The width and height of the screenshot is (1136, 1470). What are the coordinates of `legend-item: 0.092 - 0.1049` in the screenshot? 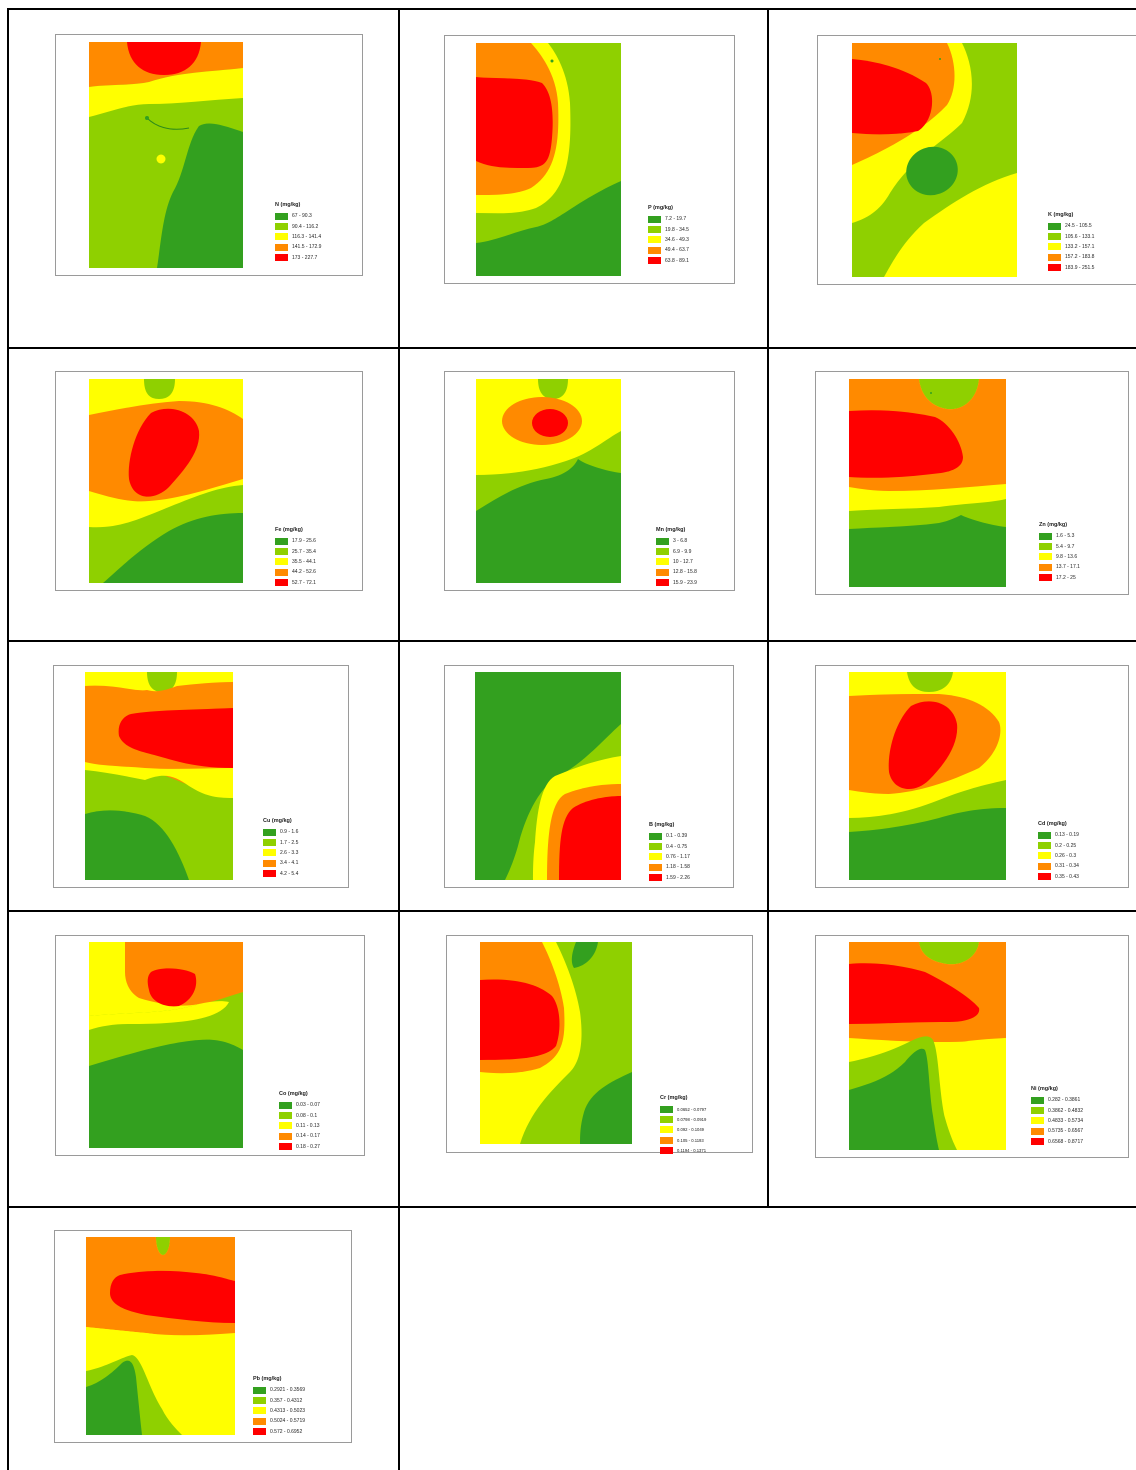 It's located at (683, 1130).